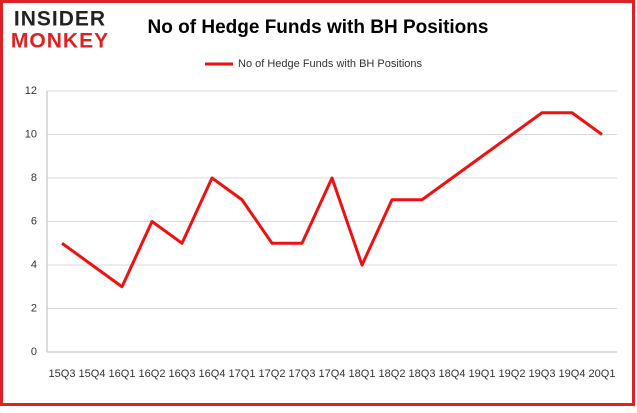 The width and height of the screenshot is (637, 413). I want to click on y-tick-label: 0, so click(34, 352).